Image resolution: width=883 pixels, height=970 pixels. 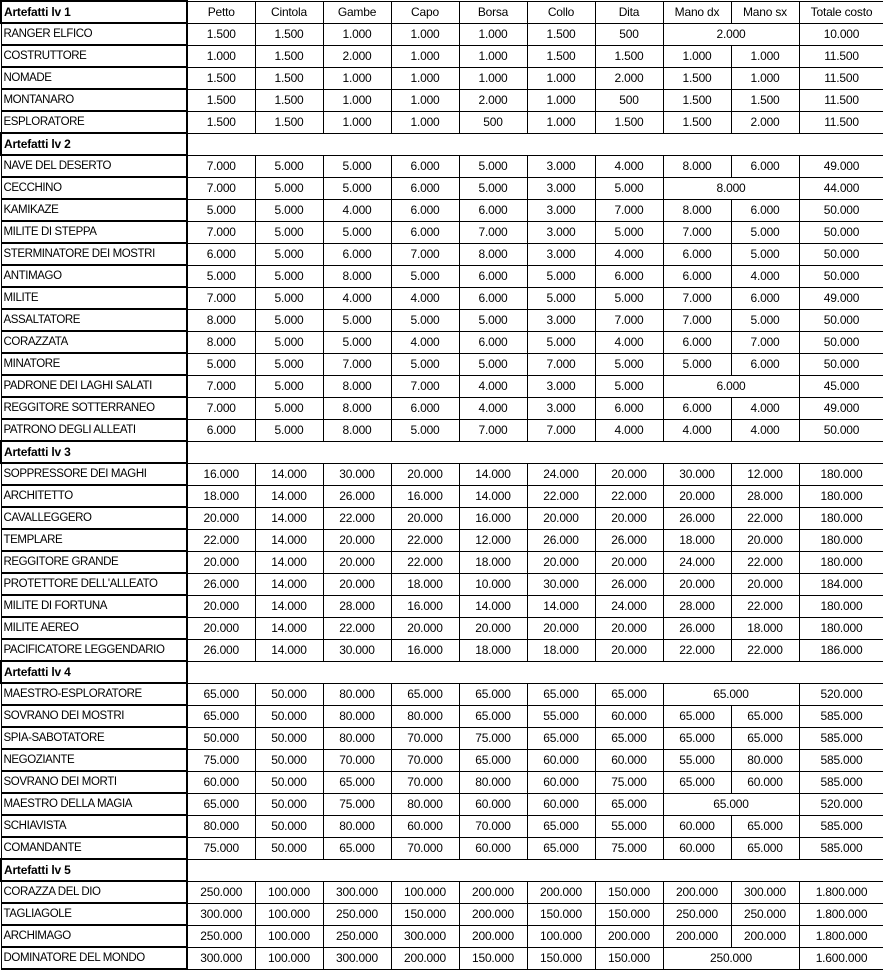 I want to click on mano-dx-cost-cell: 55.000, so click(x=697, y=760).